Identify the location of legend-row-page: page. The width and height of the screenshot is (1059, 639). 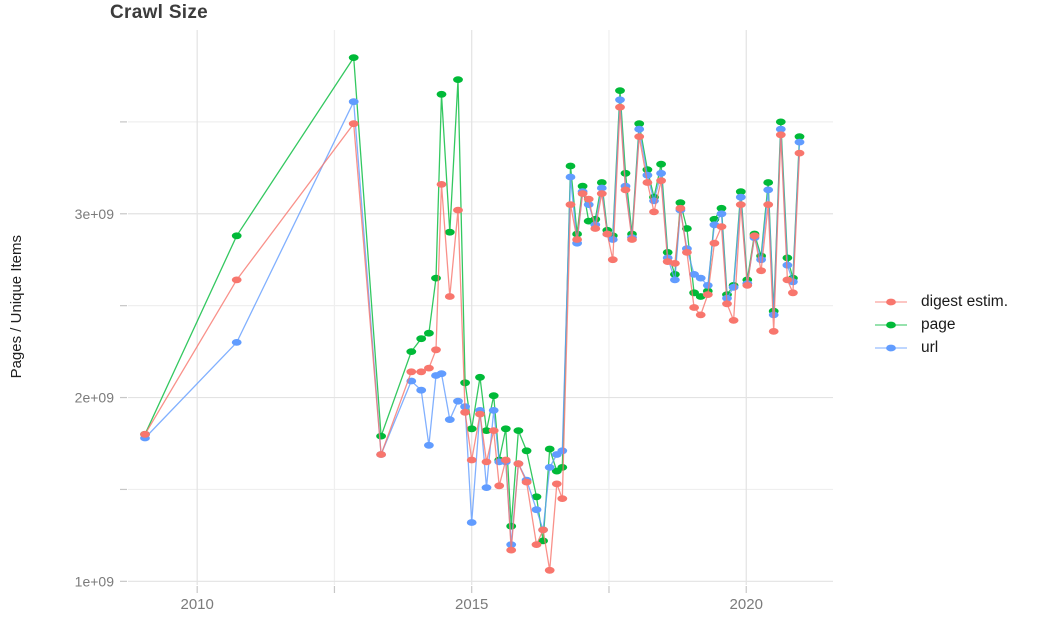
(941, 324).